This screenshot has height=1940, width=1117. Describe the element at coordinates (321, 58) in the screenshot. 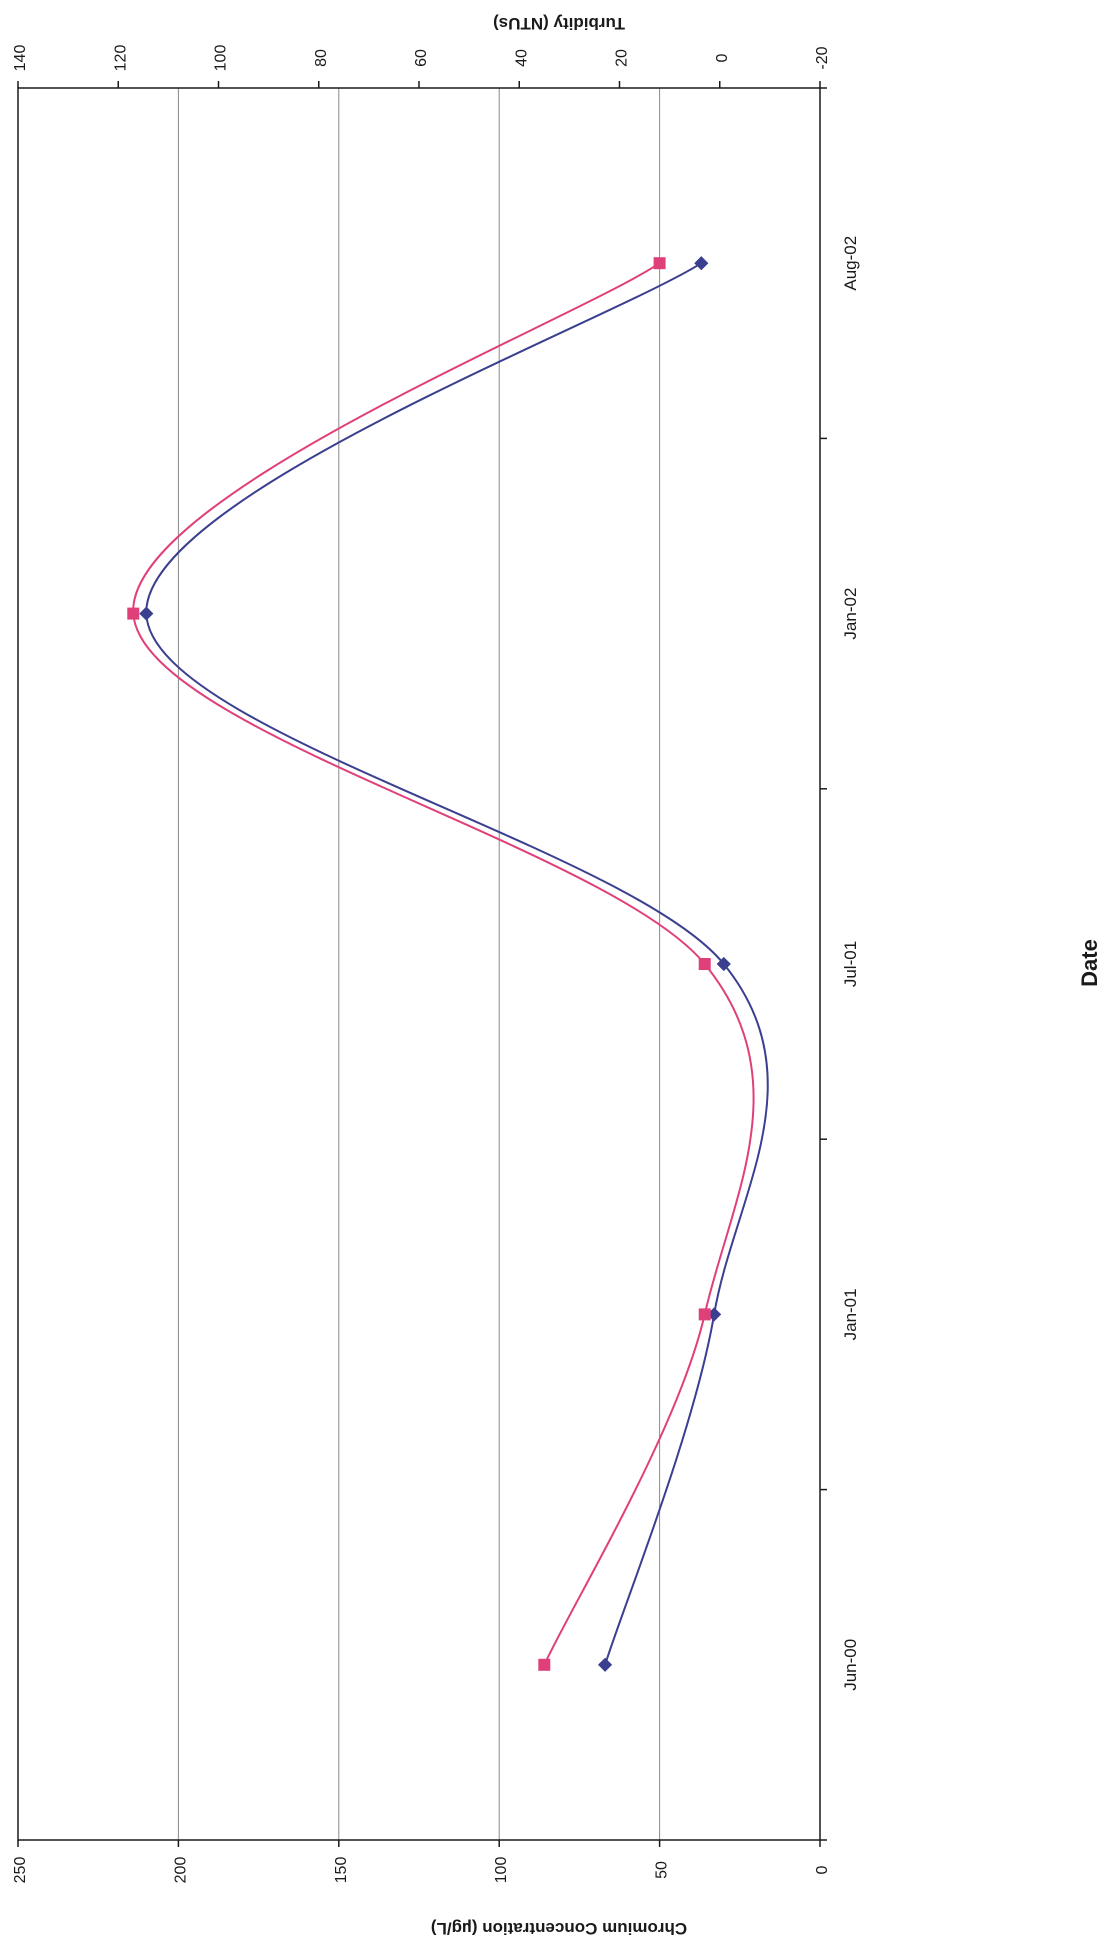

I see `y2-tick-label: 80` at that location.